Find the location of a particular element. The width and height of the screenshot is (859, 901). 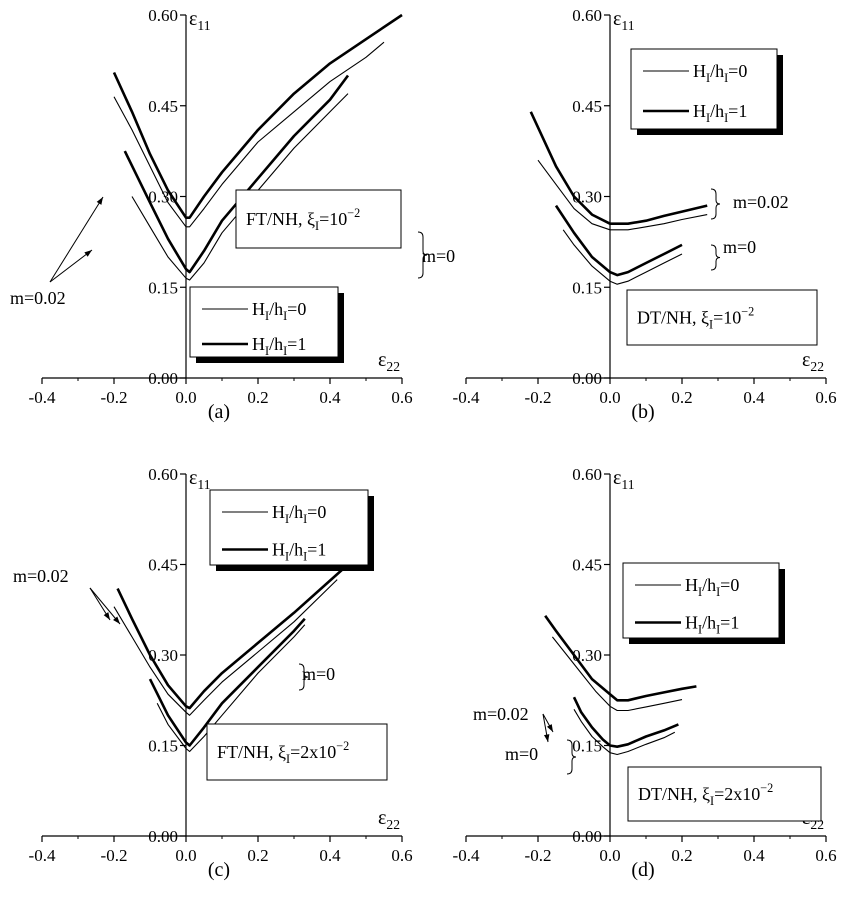

panel-label: (a) is located at coordinates (219, 412).